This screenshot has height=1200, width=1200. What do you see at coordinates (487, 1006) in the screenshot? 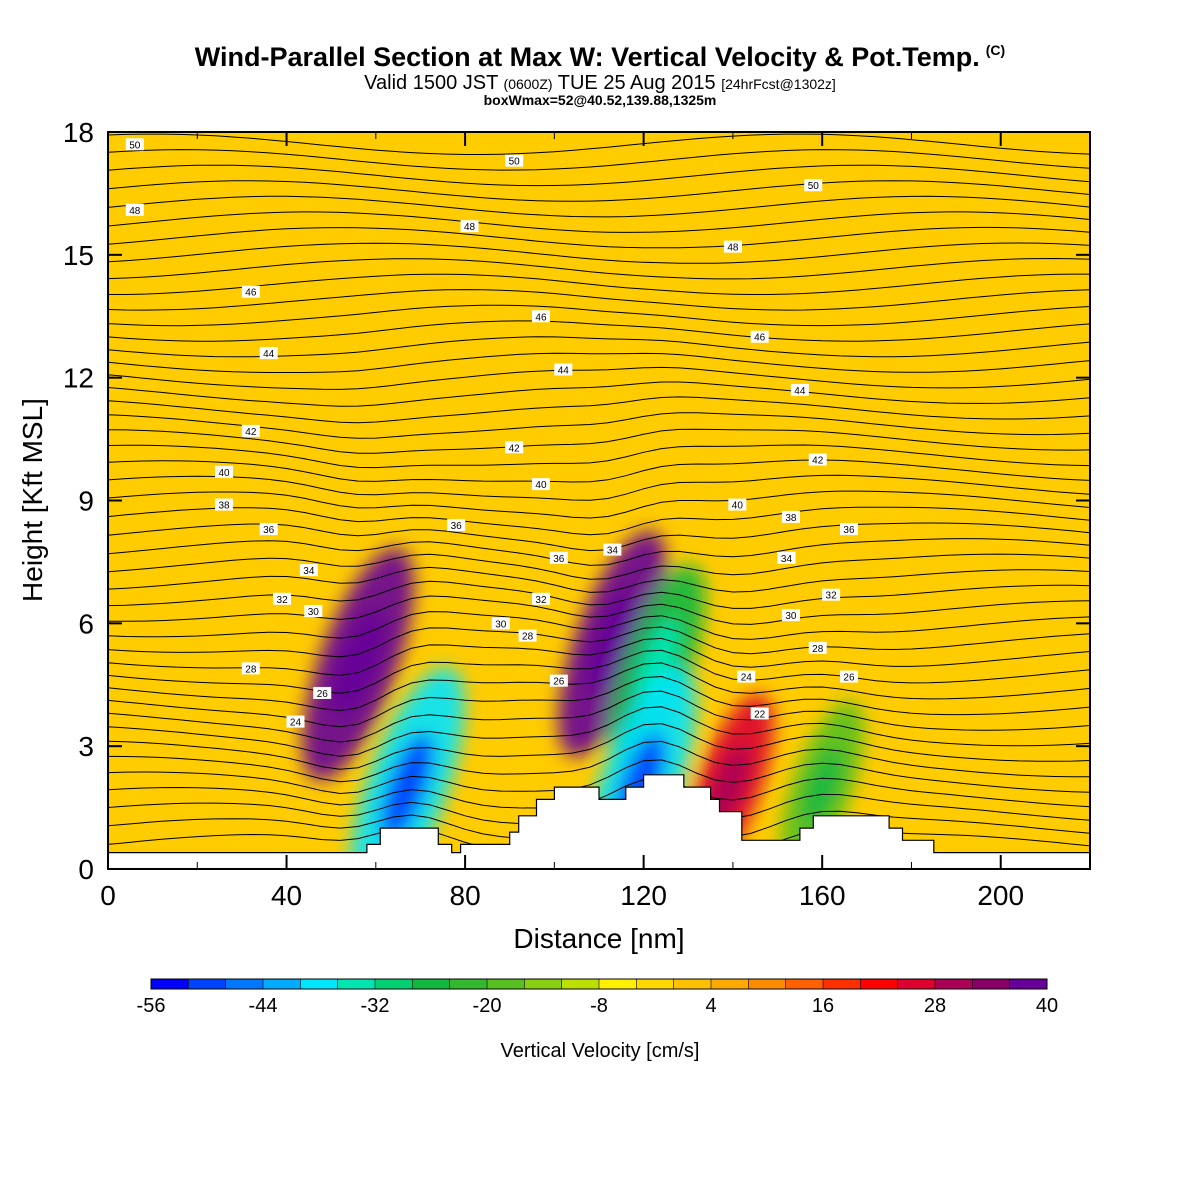
I see `colorbar-tick-label: -20` at bounding box center [487, 1006].